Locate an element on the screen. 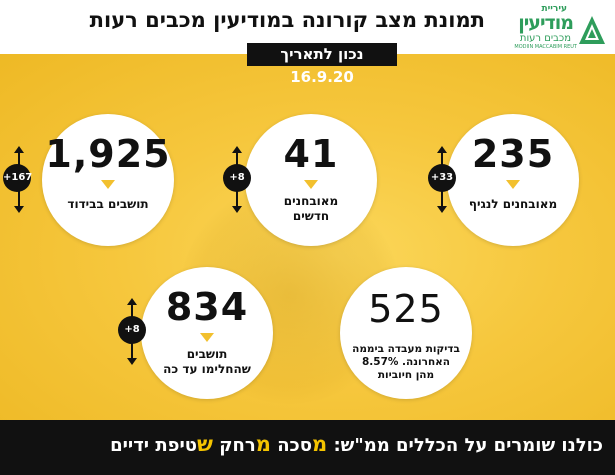 Image resolution: width=615 pixels, height=475 pixels. stat-label-line2: האחרונה. 8.57% is located at coordinates (406, 362).